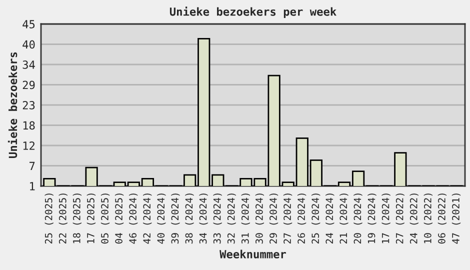 The width and height of the screenshot is (470, 270). I want to click on x-tick-label: 30 (2024), so click(259, 219).